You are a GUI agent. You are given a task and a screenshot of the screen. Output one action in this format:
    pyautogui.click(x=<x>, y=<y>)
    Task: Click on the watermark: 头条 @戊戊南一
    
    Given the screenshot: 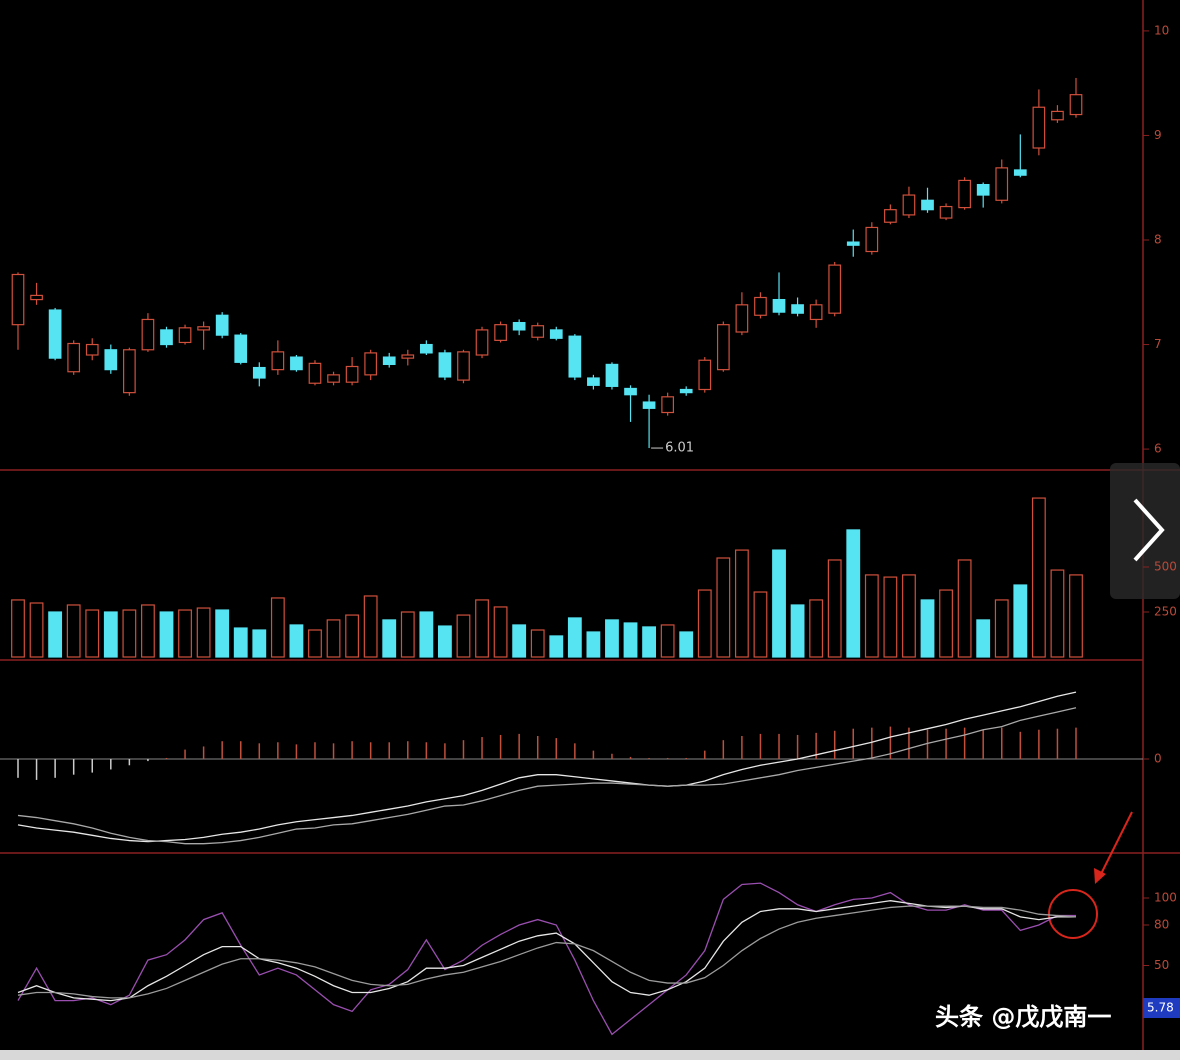 What is the action you would take?
    pyautogui.click(x=1023, y=1017)
    